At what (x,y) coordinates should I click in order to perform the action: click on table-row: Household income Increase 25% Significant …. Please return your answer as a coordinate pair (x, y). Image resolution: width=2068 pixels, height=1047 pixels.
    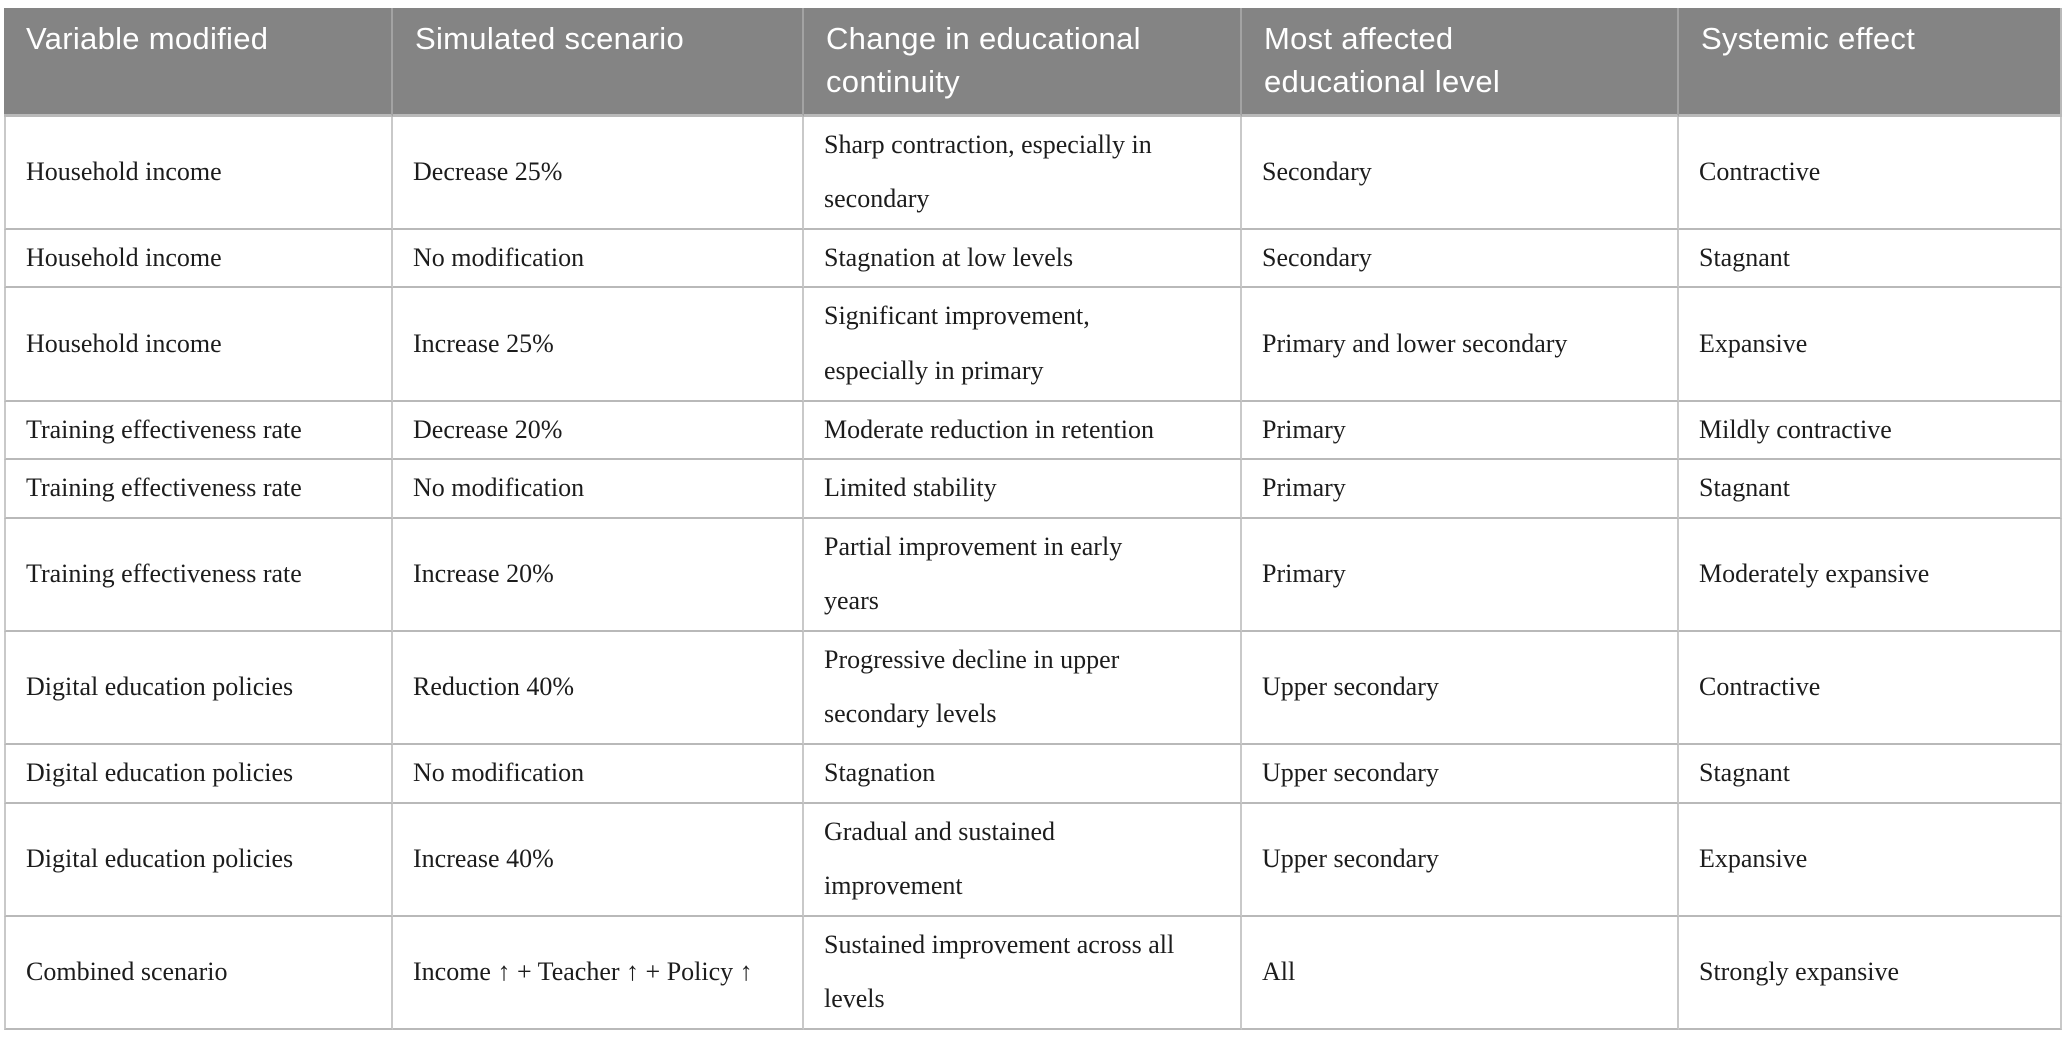
    Looking at the image, I should click on (1033, 345).